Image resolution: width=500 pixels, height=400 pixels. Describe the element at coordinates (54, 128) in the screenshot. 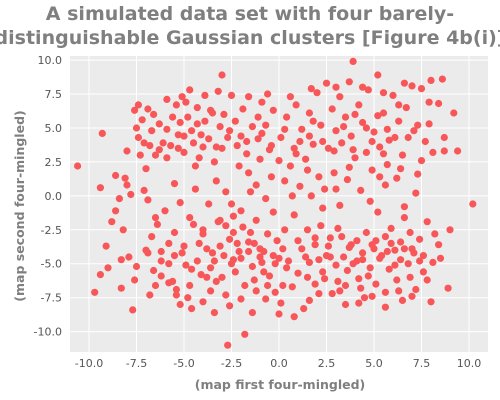

I see `y-tick-label: 5.0` at that location.